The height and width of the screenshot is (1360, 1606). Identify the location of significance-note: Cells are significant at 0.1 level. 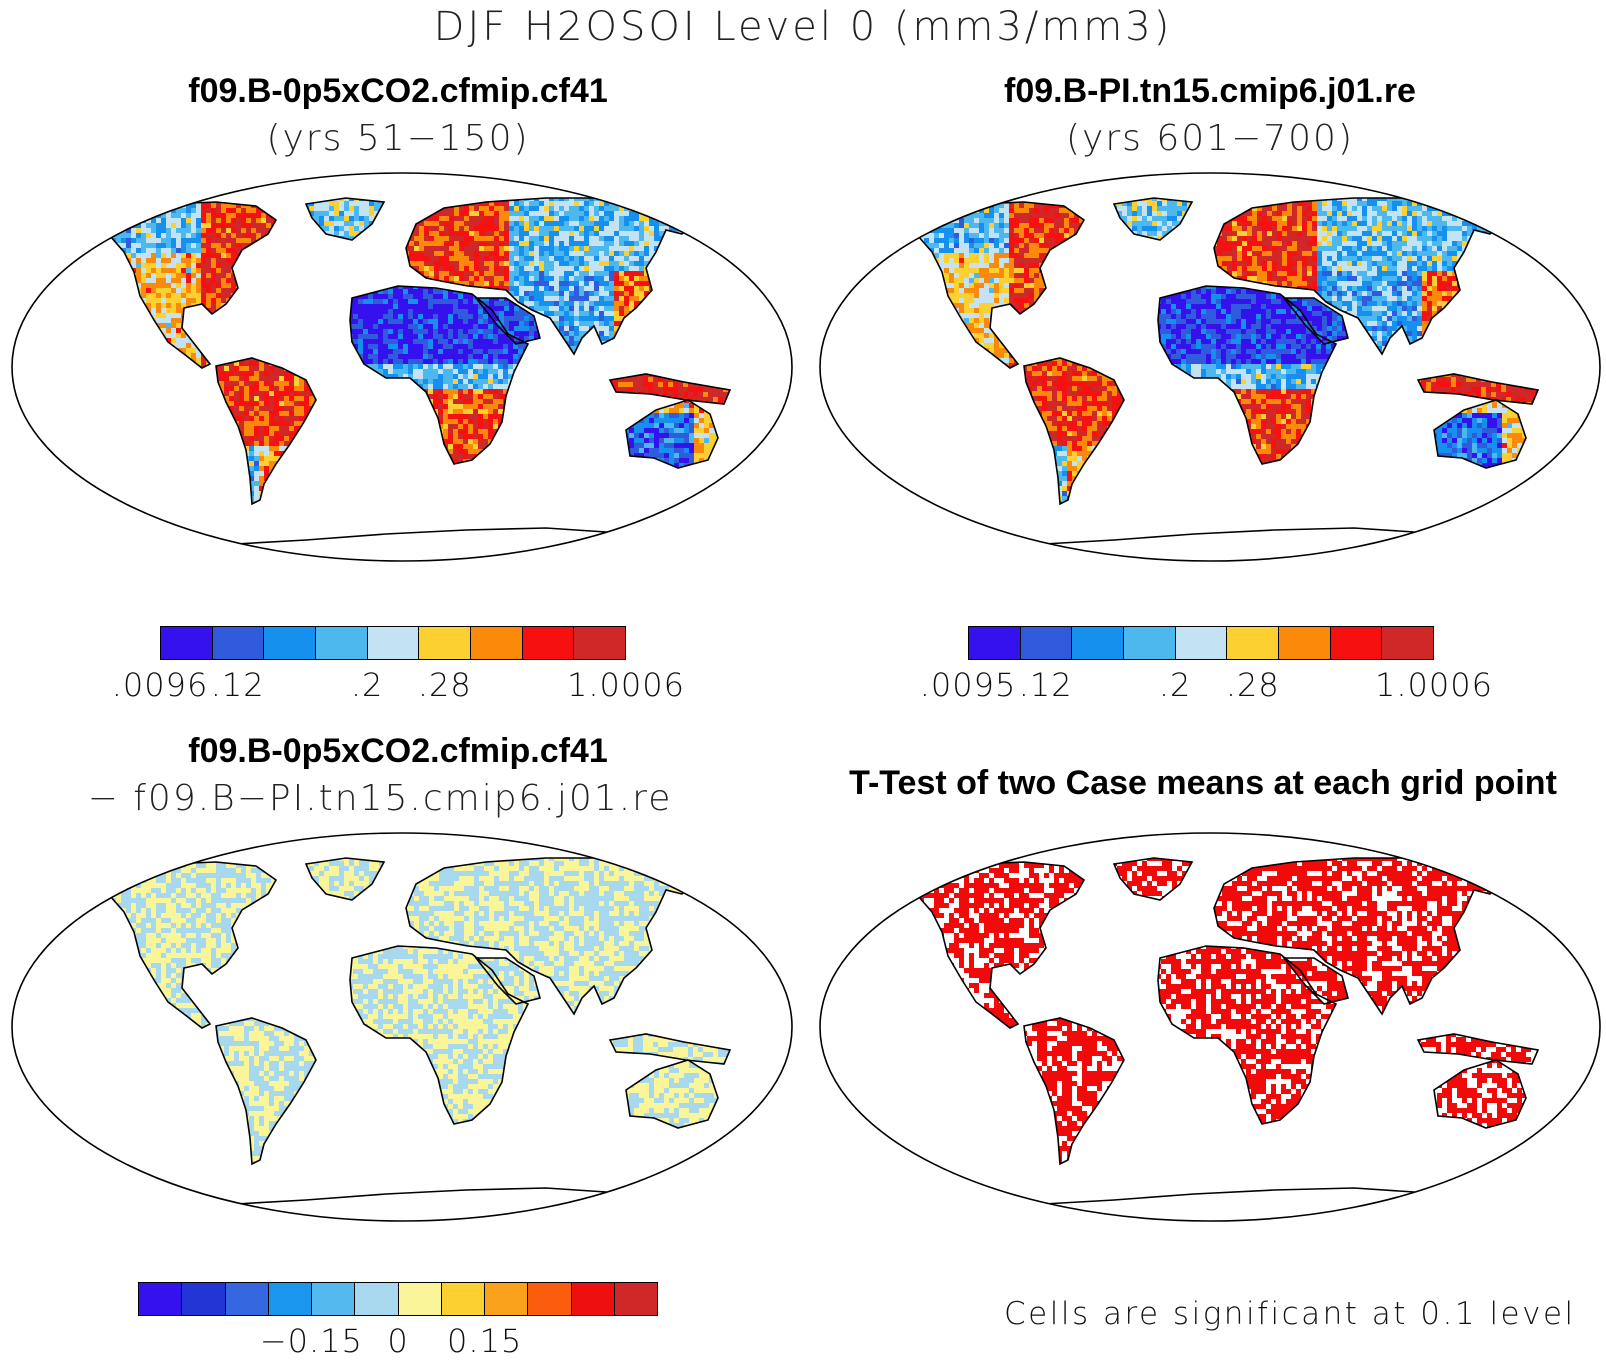
(1290, 1314).